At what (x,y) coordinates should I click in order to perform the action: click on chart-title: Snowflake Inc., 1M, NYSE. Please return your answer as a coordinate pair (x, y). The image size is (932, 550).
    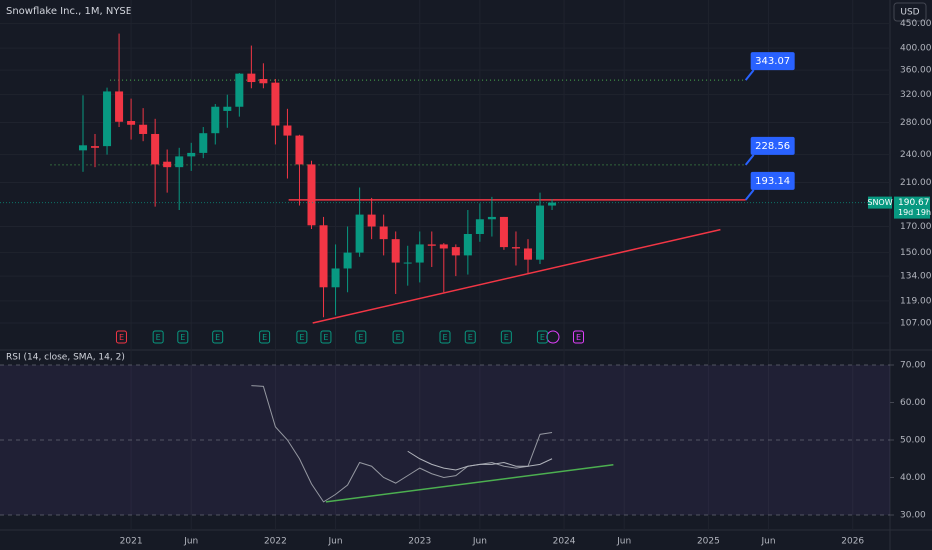
    Looking at the image, I should click on (69, 11).